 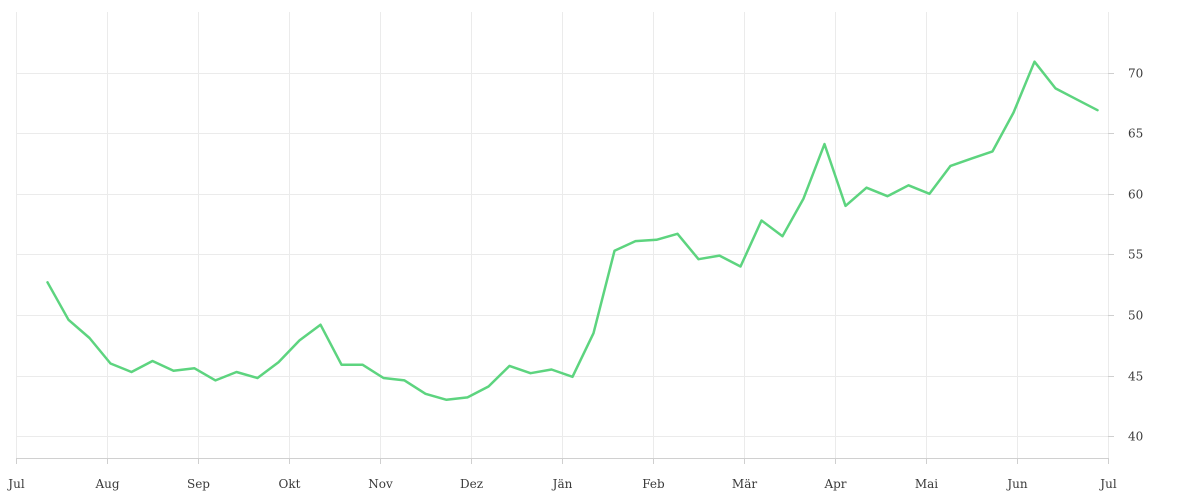 I want to click on y-axis-ticks: 40 45 50 55 60 65 70, so click(x=1125, y=255).